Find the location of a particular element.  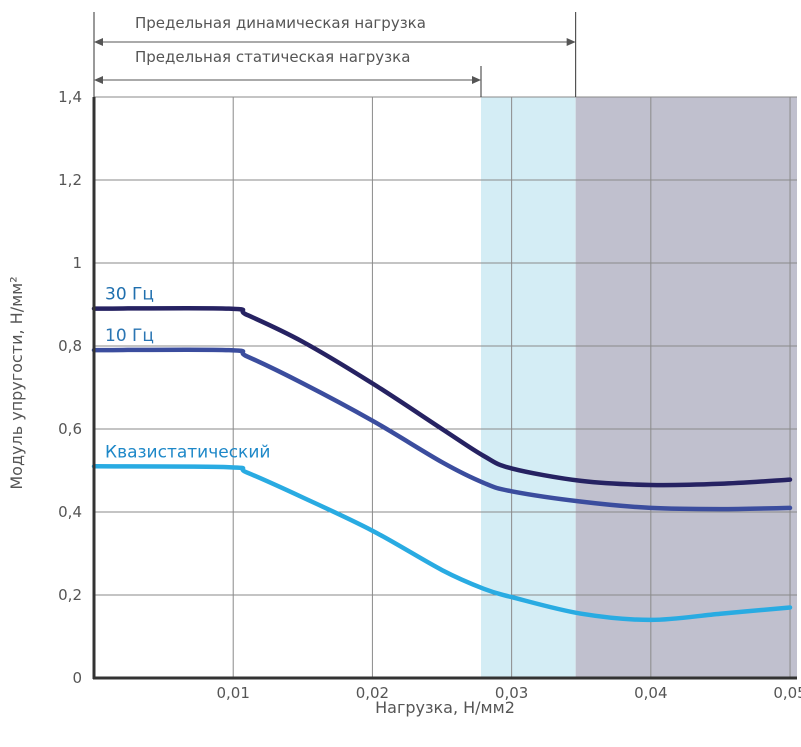

x-axis-label: Нагрузка, Н/мм2 is located at coordinates (445, 707).